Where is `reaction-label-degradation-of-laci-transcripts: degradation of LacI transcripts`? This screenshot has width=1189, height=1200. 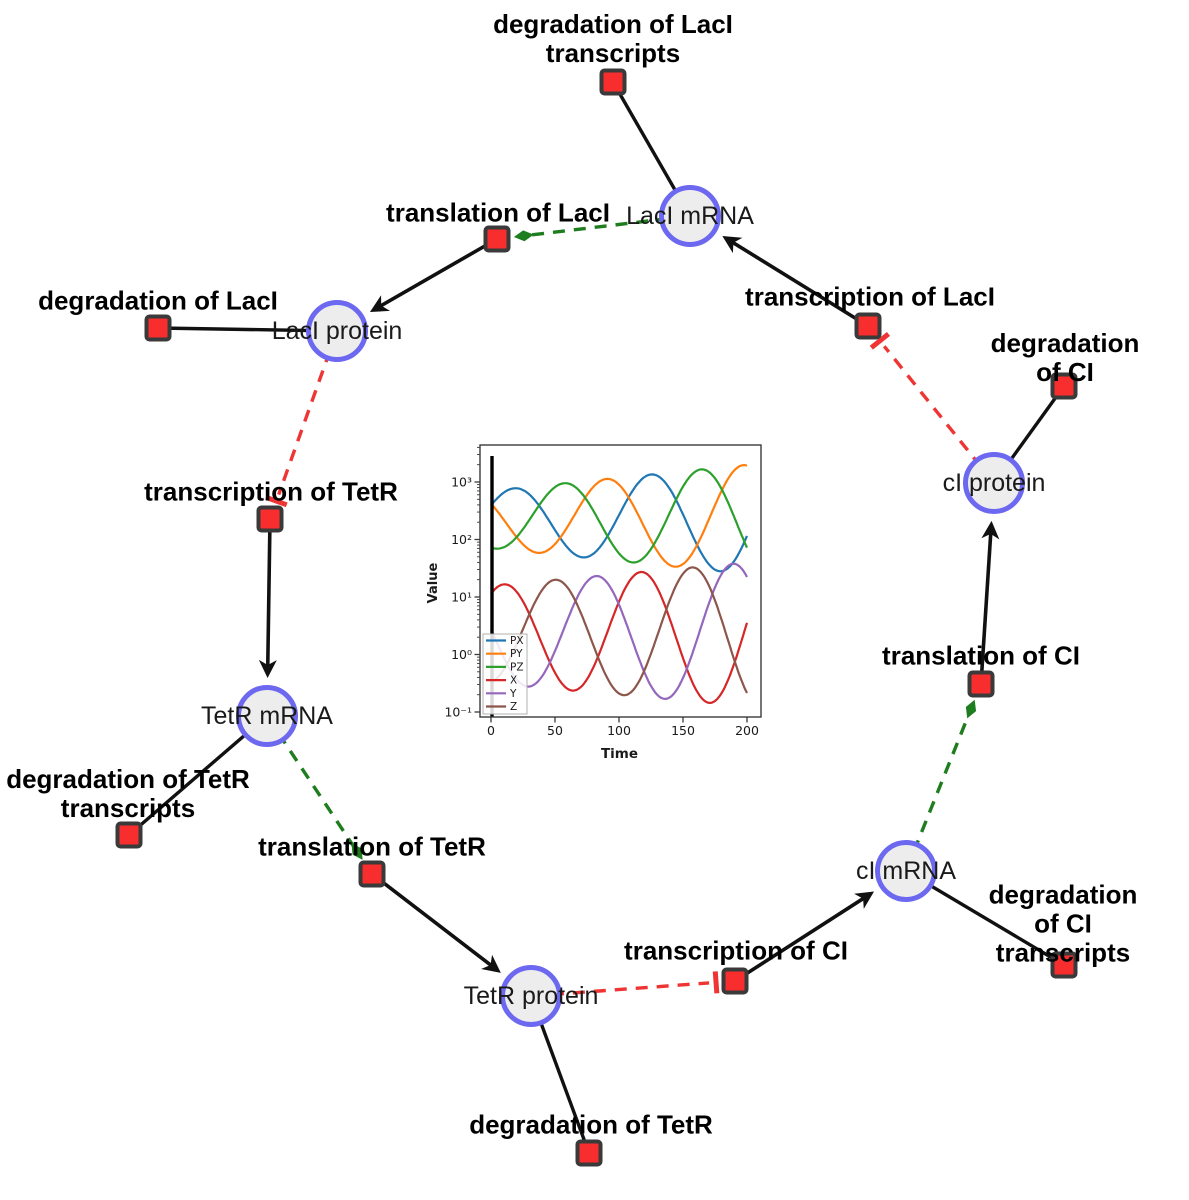
reaction-label-degradation-of-laci-transcripts: degradation of LacI transcripts is located at coordinates (613, 38).